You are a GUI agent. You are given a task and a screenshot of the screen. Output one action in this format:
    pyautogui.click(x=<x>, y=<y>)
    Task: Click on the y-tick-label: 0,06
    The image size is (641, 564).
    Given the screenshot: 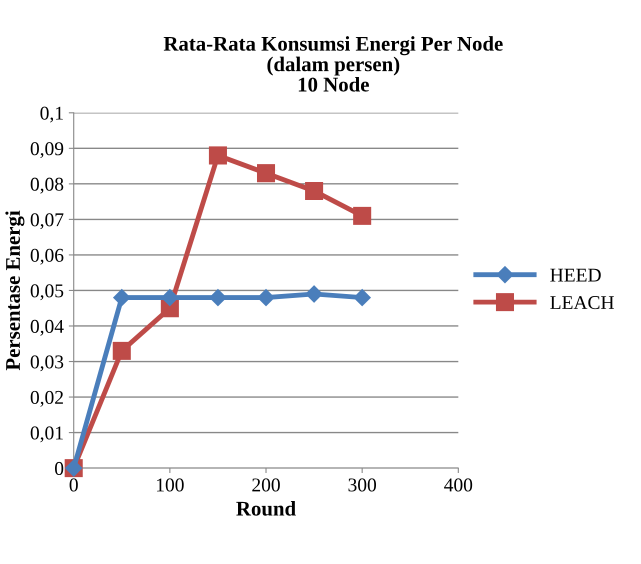 What is the action you would take?
    pyautogui.click(x=47, y=256)
    